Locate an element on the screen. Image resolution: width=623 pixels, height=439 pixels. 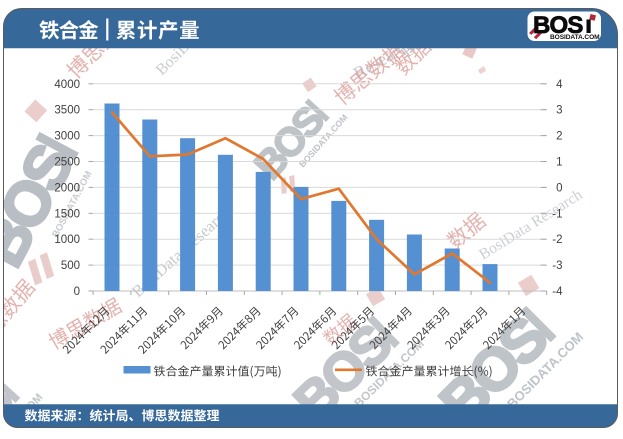
svg-text: 4 is located at coordinates (559, 85).